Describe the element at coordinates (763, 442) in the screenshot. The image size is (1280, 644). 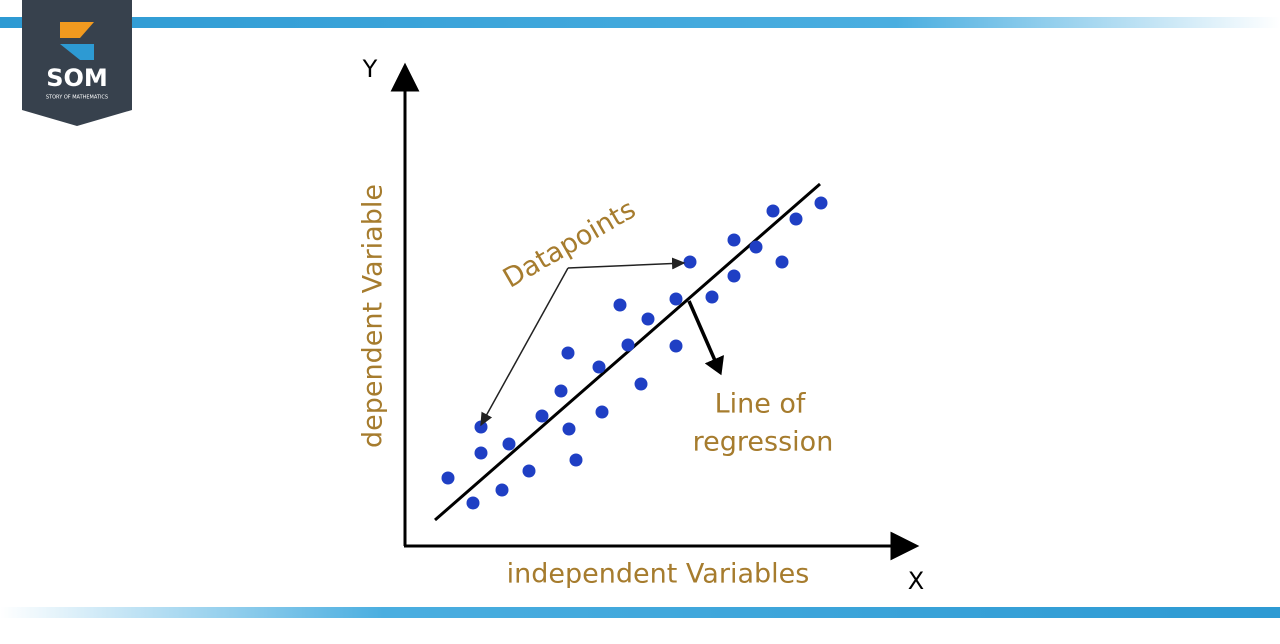
I see `regression-label: regression` at that location.